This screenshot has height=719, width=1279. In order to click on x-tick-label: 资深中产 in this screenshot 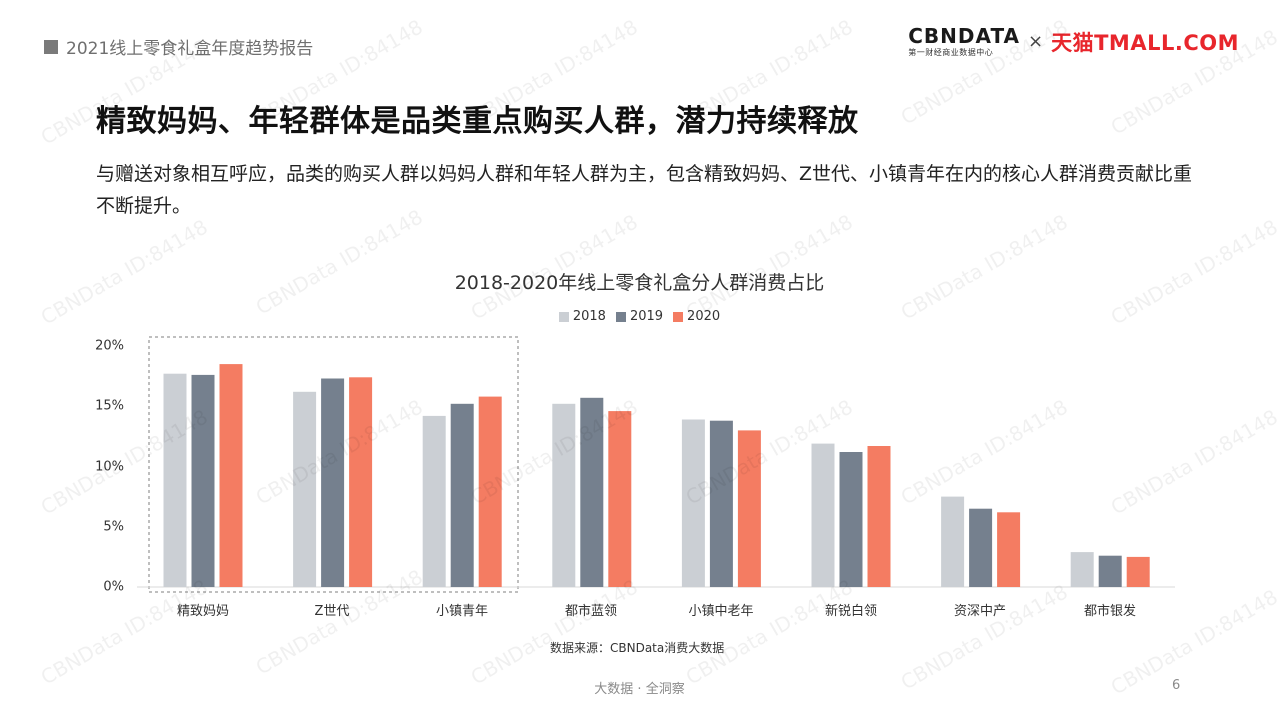, I will do `click(980, 611)`.